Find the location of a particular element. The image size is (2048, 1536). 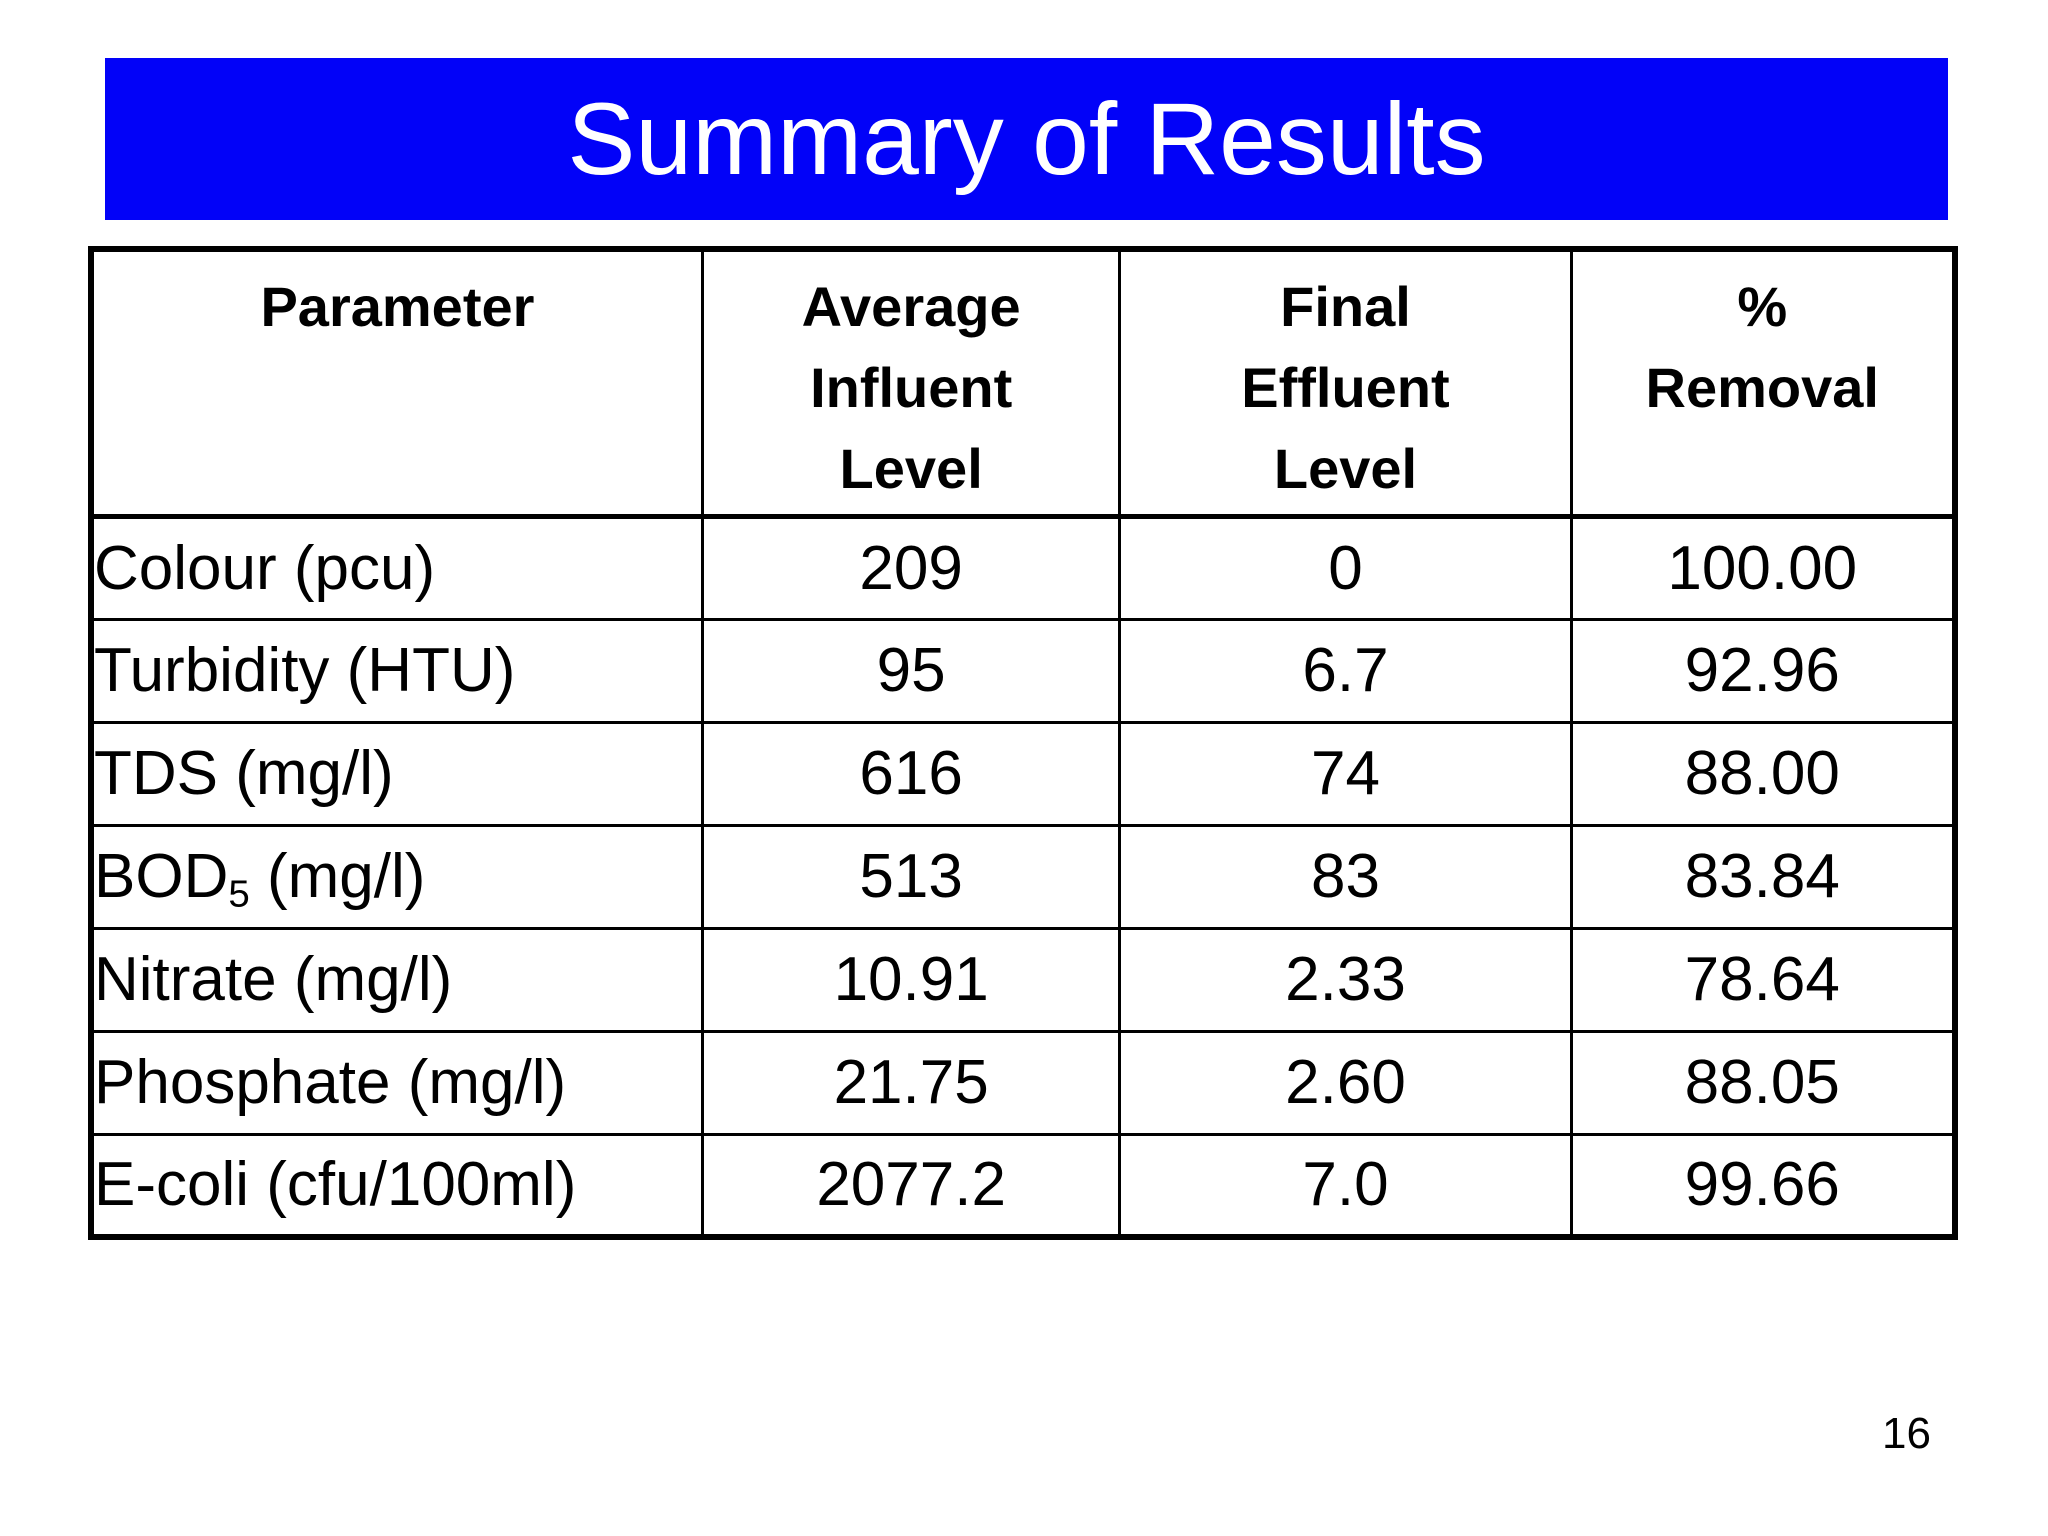

cell-parameter: Phosphate (mg/l) is located at coordinates (396, 1082).